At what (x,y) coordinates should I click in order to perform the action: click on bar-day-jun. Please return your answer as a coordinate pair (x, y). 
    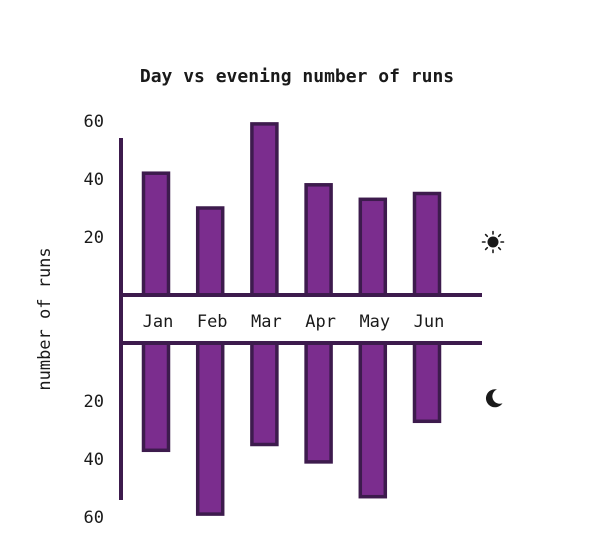
    Looking at the image, I should click on (427, 244).